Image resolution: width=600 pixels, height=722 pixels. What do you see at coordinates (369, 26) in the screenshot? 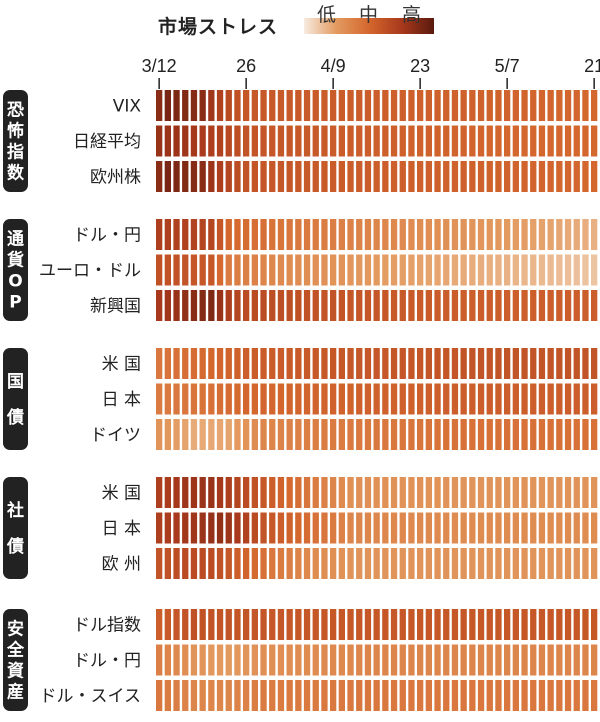
I see `legend-color-scale` at bounding box center [369, 26].